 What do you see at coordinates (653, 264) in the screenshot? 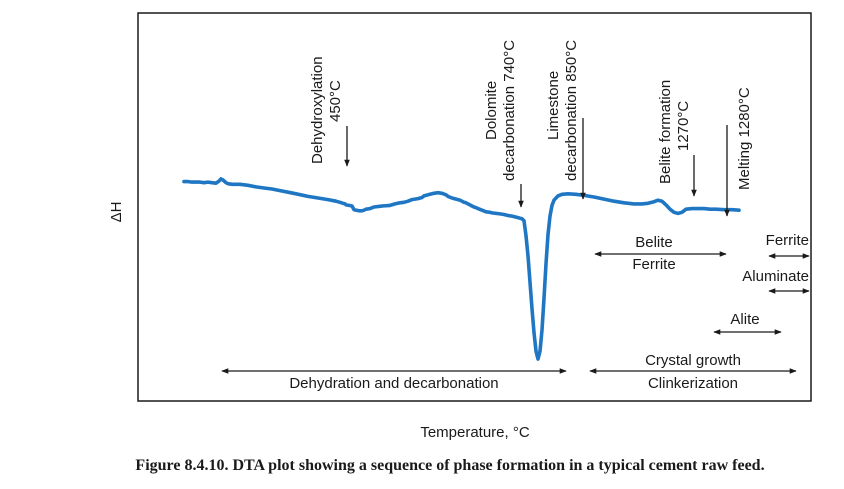
I see `range-label-ferrite-mid: Ferrite` at bounding box center [653, 264].